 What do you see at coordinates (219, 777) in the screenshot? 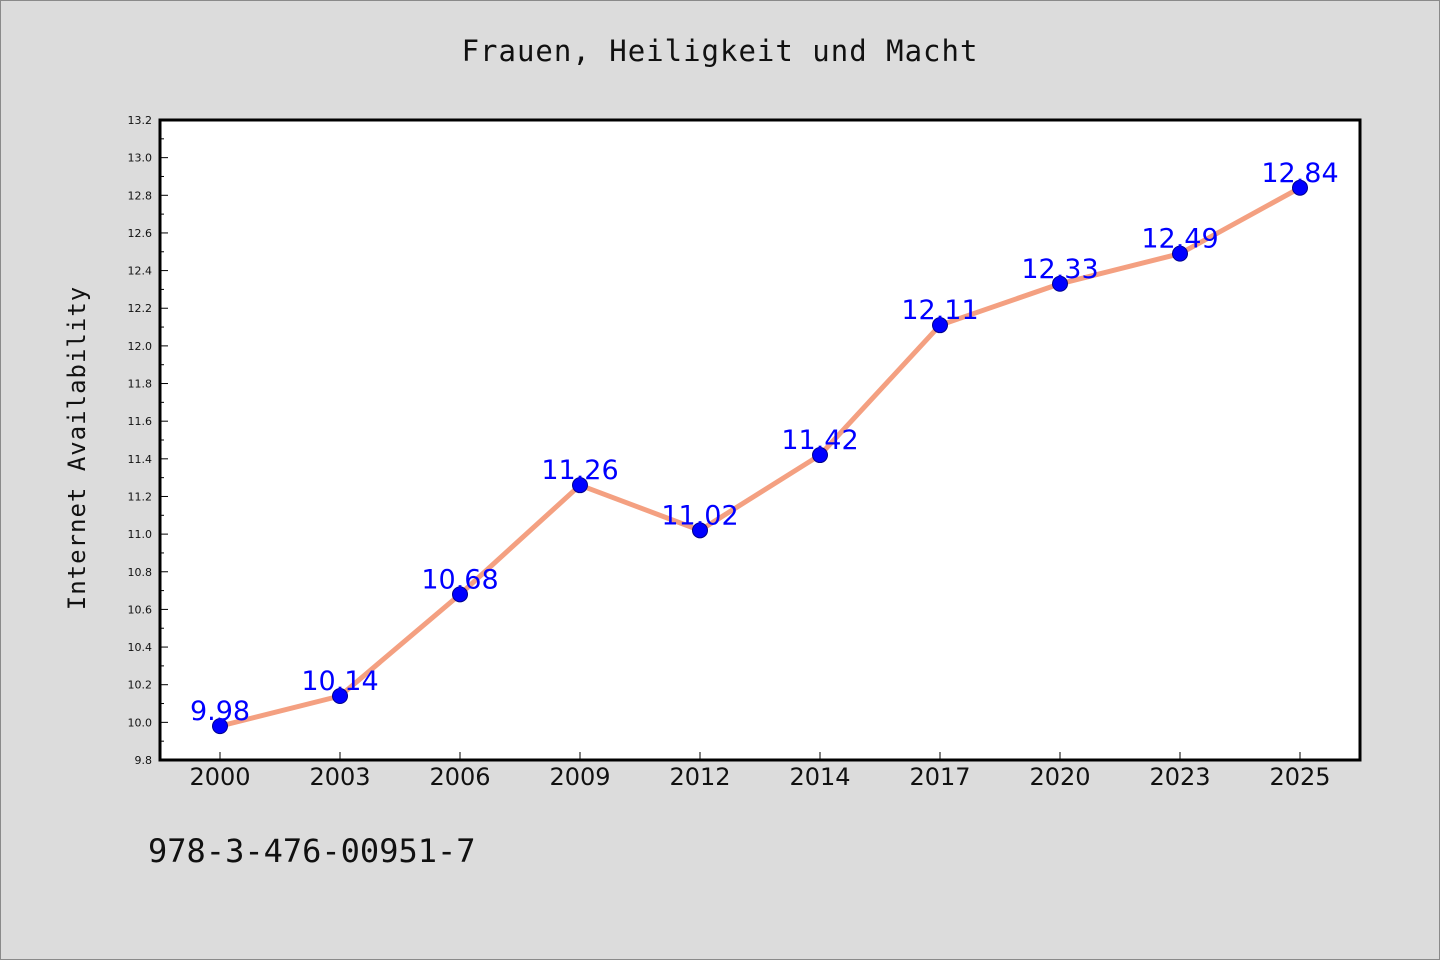
I see `x-tick-label: 2000` at bounding box center [219, 777].